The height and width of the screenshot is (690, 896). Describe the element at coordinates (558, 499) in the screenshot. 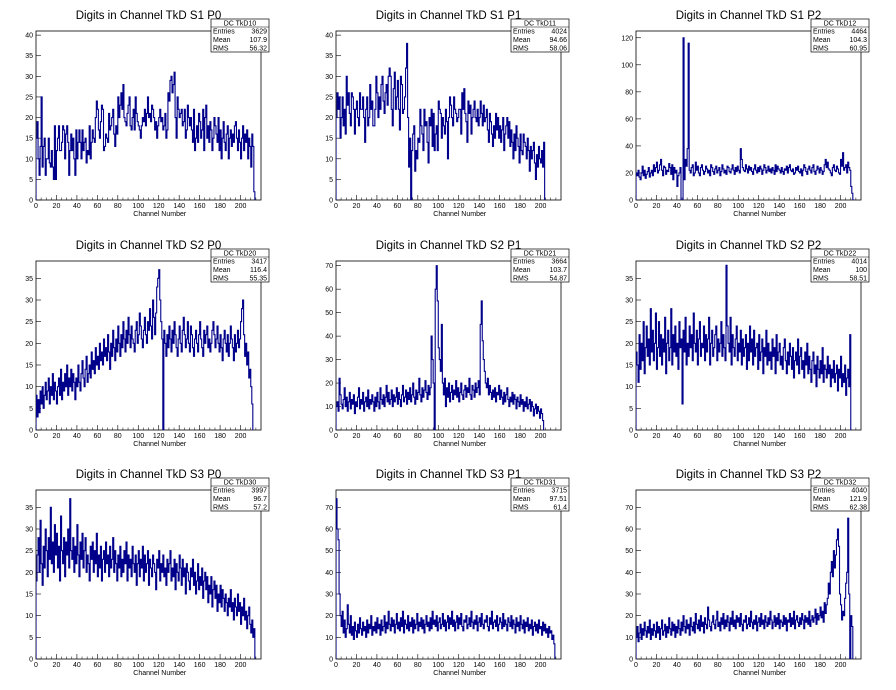

I see `stats-value-mean: 97.51` at that location.